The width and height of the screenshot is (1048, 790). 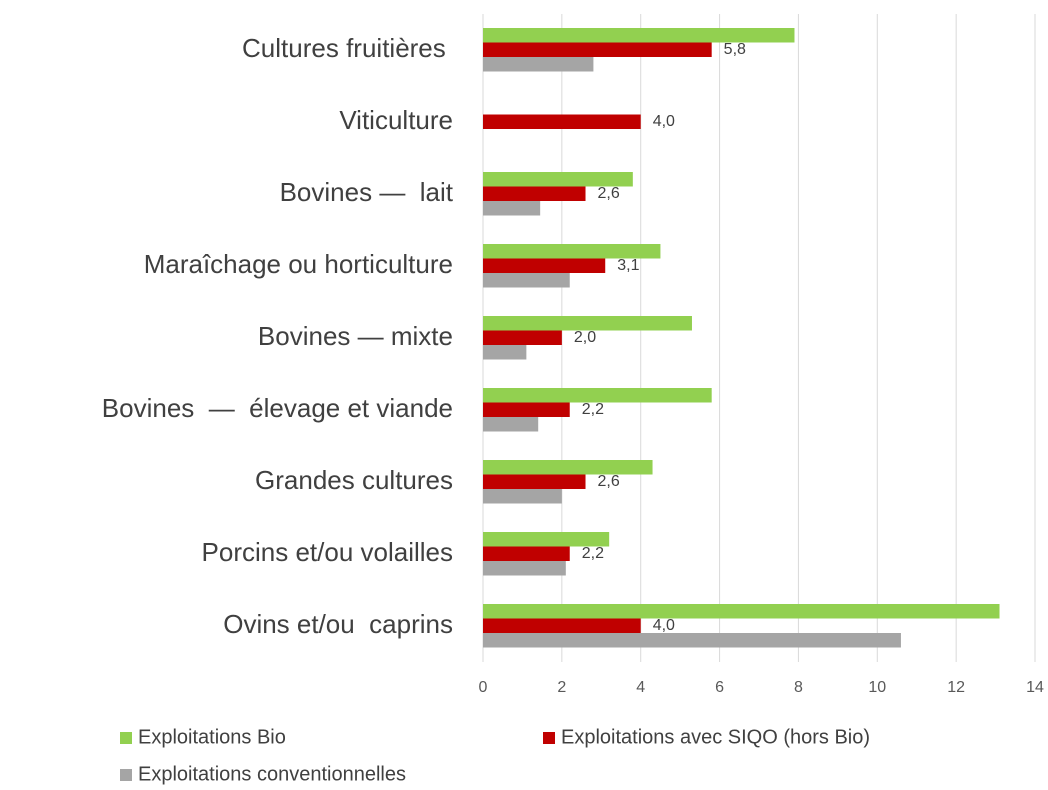 I want to click on x-tick-label: 12, so click(x=956, y=687).